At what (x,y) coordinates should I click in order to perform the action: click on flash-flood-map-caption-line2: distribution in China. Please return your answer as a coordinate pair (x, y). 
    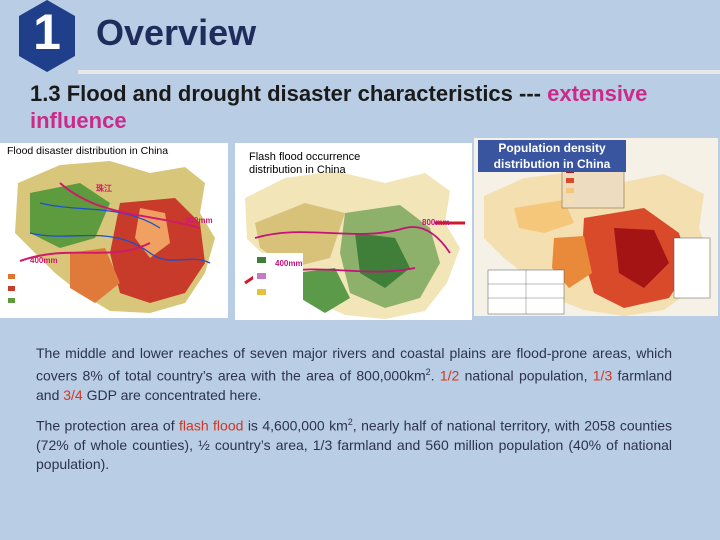
    Looking at the image, I should click on (297, 170).